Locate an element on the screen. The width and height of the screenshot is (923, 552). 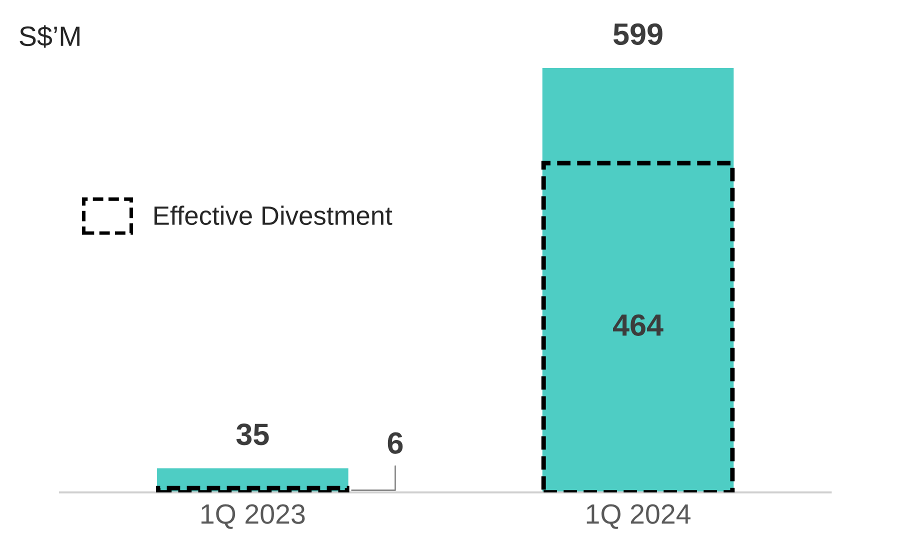
x-tick-label: 1Q 2024 is located at coordinates (638, 516).